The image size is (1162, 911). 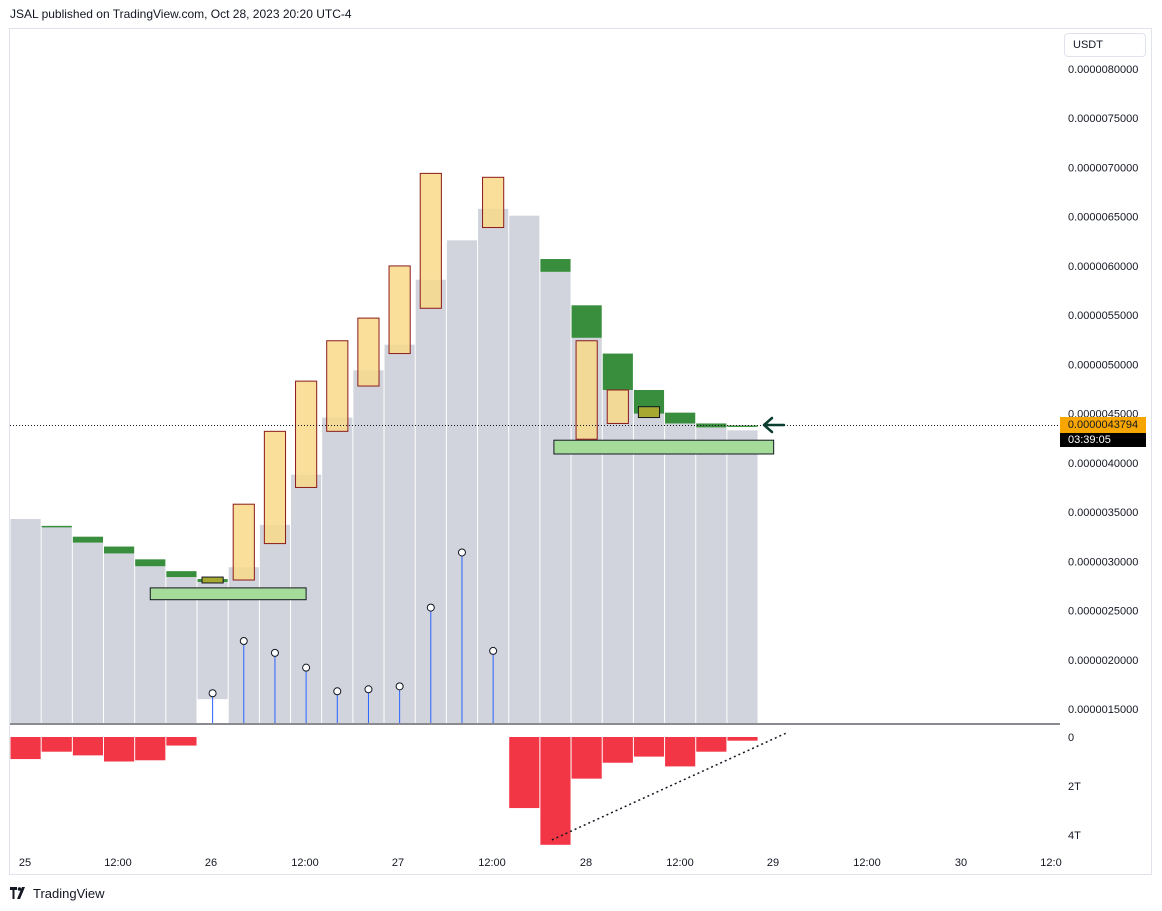 I want to click on volume-delta-bars, so click(x=384, y=791).